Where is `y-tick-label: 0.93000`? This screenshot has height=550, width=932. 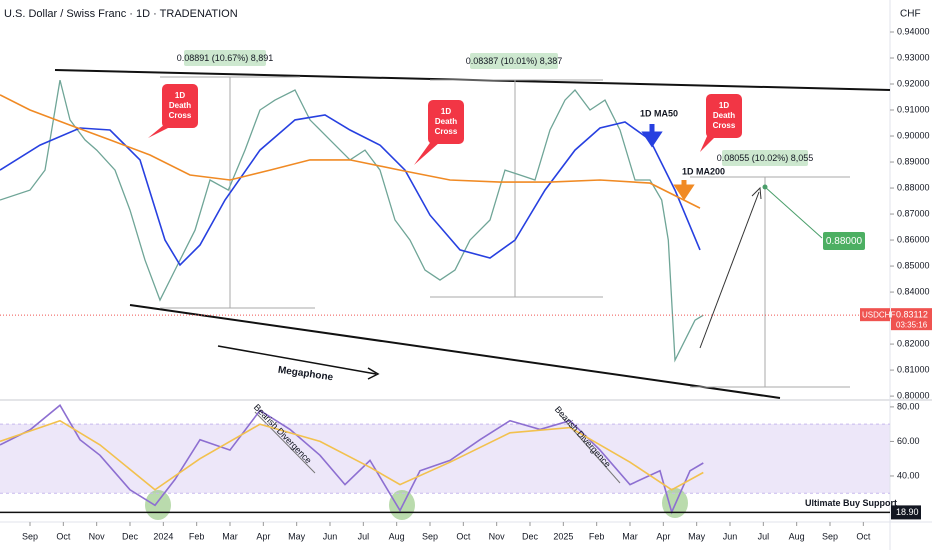 y-tick-label: 0.93000 is located at coordinates (913, 57).